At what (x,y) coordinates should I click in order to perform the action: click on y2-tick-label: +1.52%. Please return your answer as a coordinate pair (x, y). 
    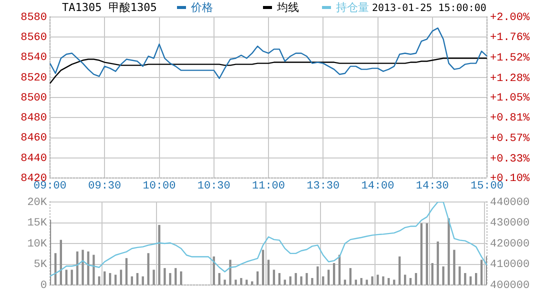
    Looking at the image, I should click on (510, 58).